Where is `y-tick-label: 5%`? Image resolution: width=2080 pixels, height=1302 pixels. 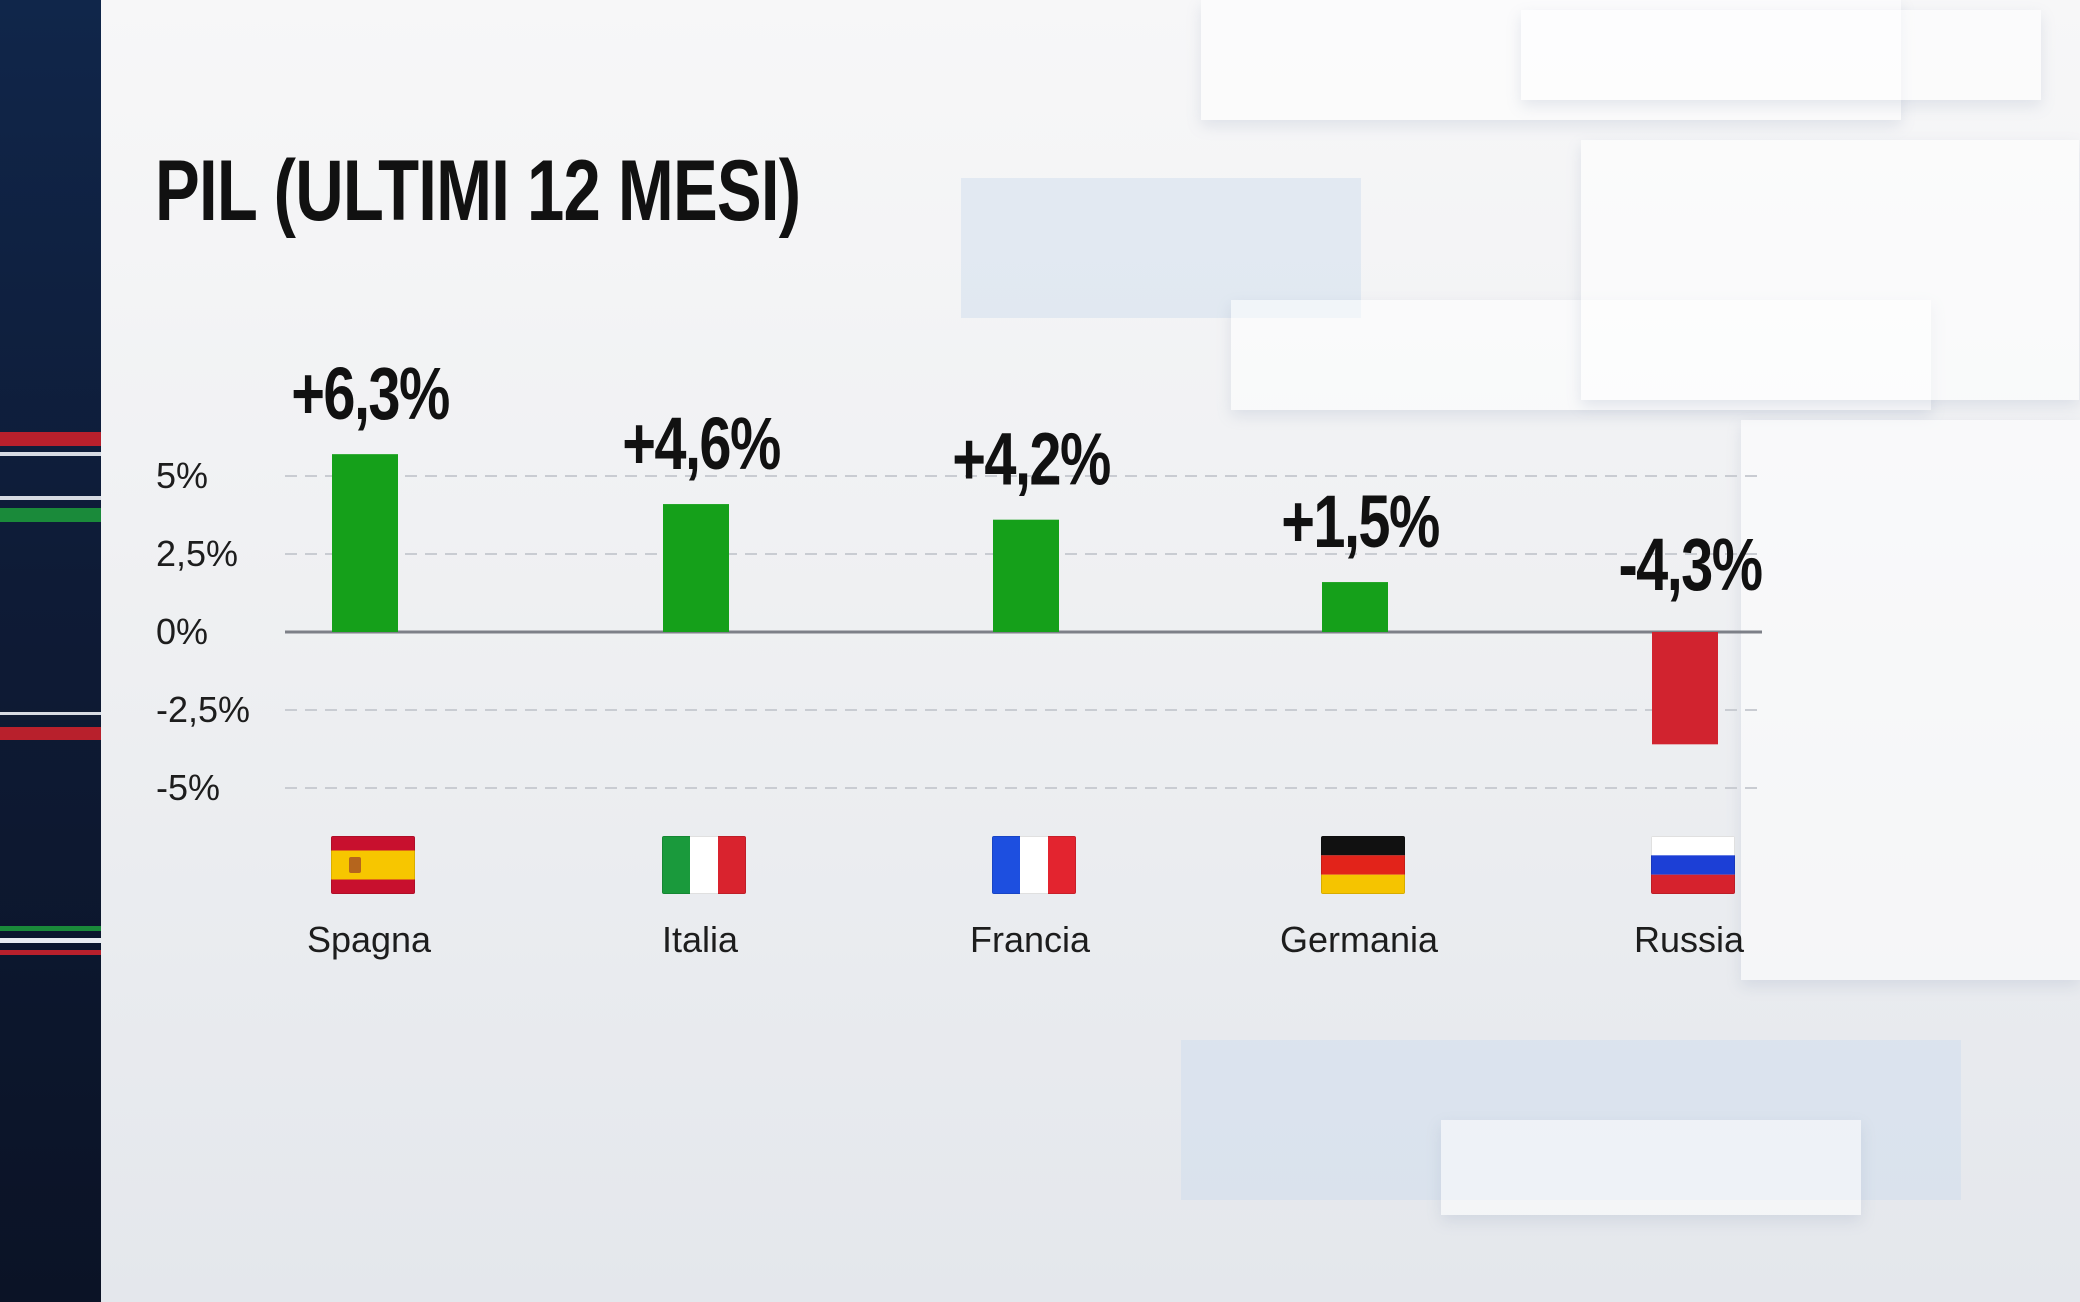
y-tick-label: 5% is located at coordinates (182, 475).